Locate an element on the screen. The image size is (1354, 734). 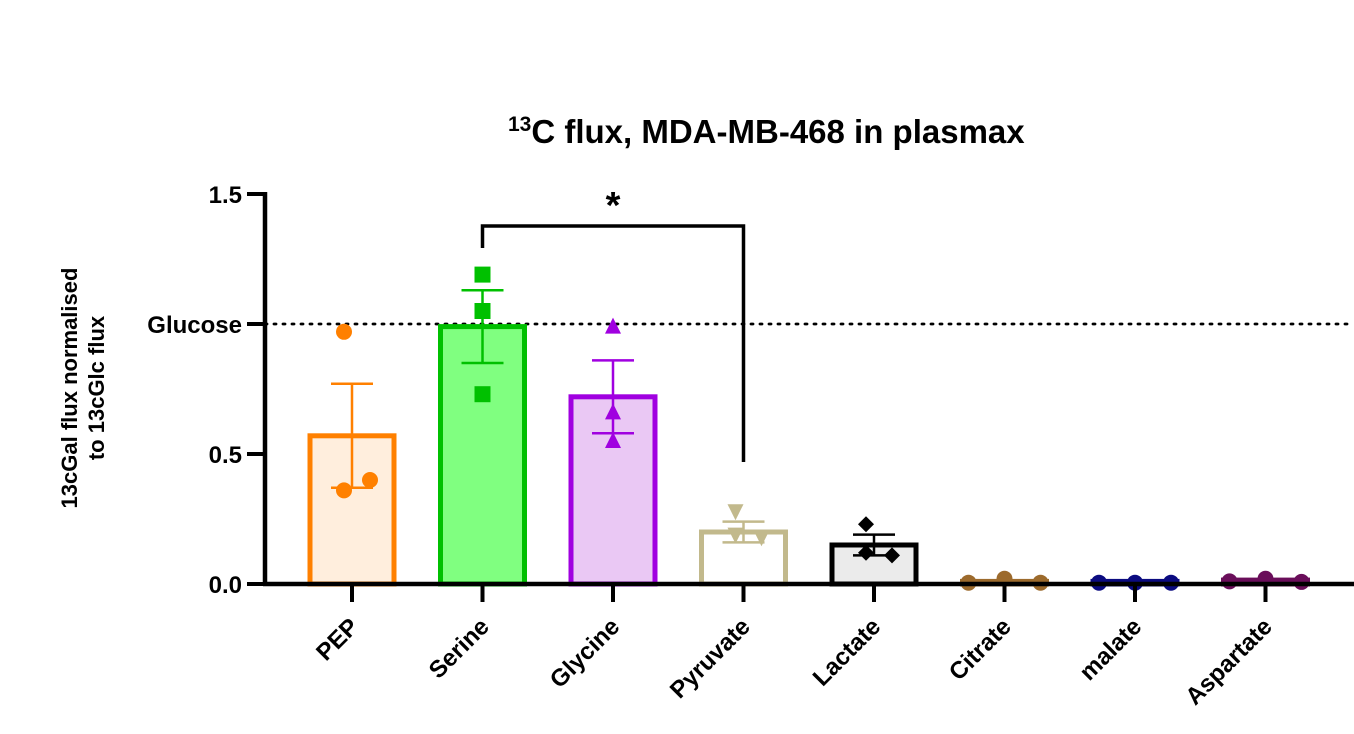
x-tick-label: Pyruvate is located at coordinates (710, 658).